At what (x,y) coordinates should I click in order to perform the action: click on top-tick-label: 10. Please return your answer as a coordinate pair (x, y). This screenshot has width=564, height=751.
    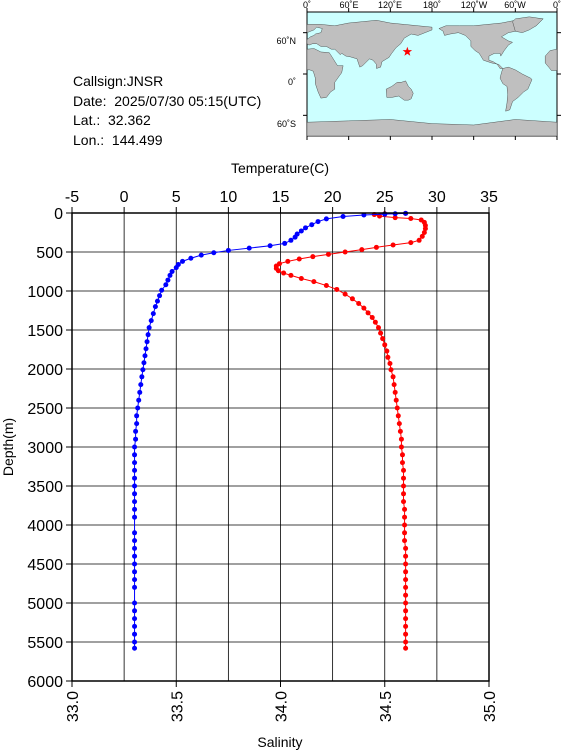
    Looking at the image, I should click on (228, 197).